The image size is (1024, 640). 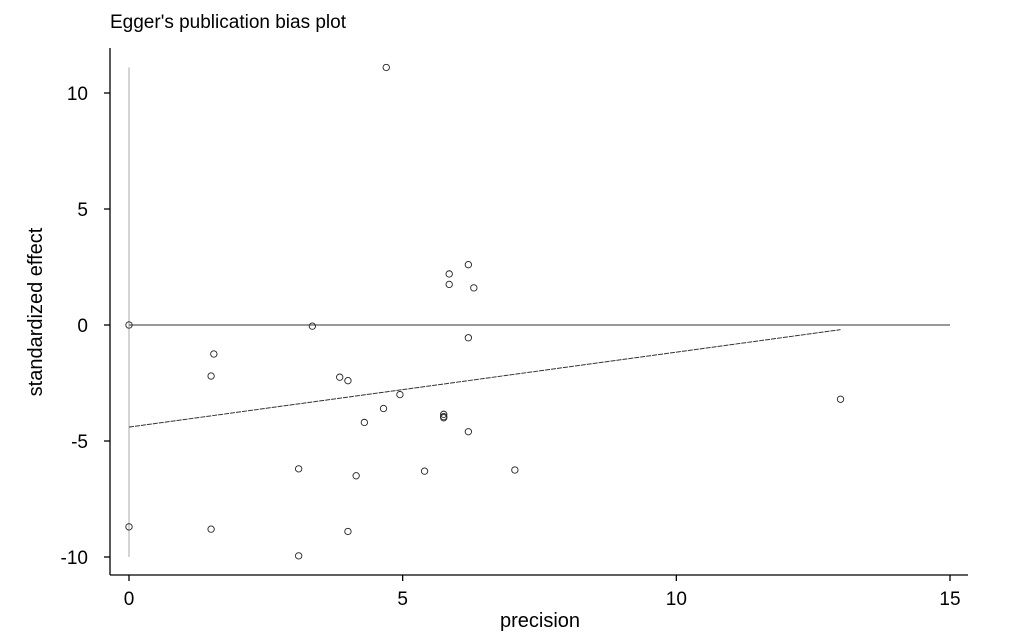 I want to click on x-axis-label: precision, so click(x=540, y=621).